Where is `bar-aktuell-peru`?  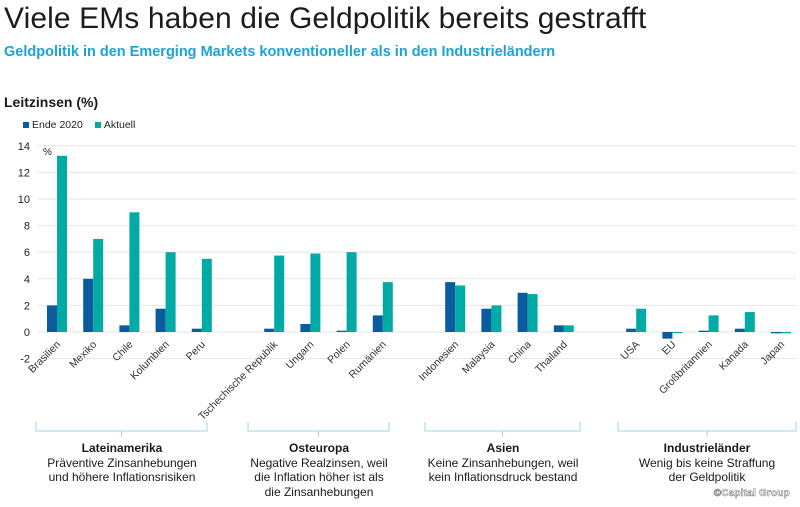
bar-aktuell-peru is located at coordinates (206, 295).